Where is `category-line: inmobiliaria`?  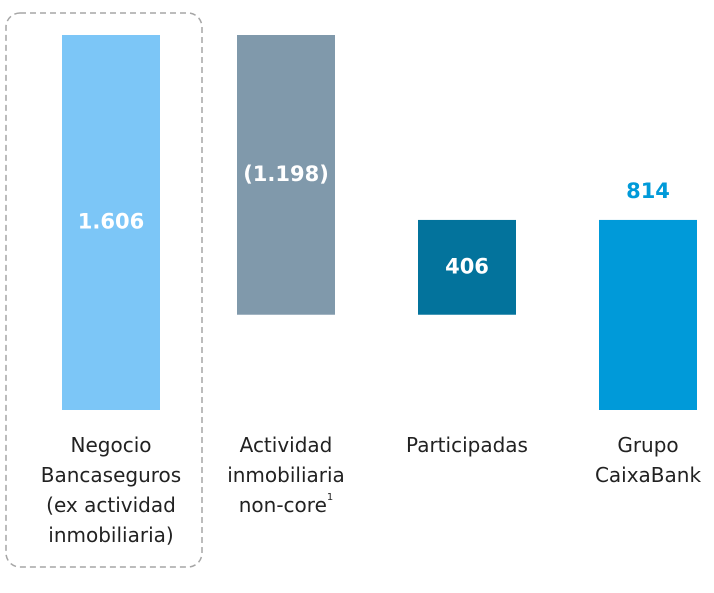 category-line: inmobiliaria is located at coordinates (286, 475).